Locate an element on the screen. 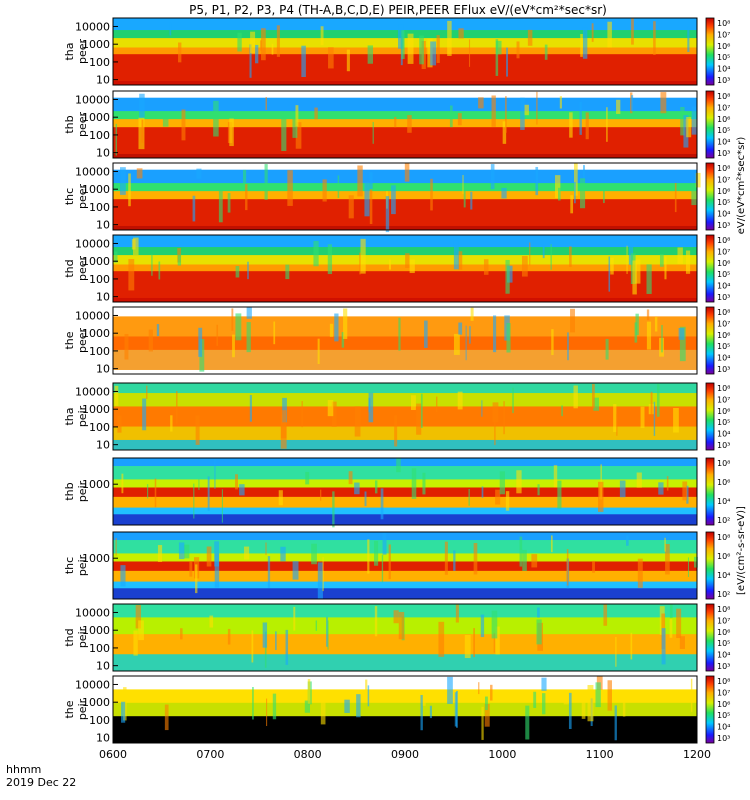 This screenshot has width=750, height=800. panel-ylabel-species: peir is located at coordinates (82, 637).